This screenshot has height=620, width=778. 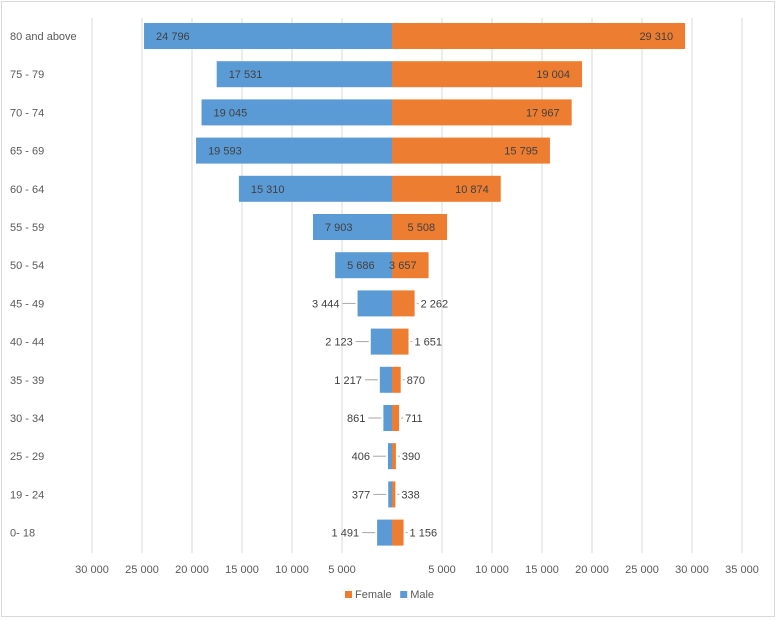 What do you see at coordinates (27, 152) in the screenshot?
I see `category-label: 65 - 69` at bounding box center [27, 152].